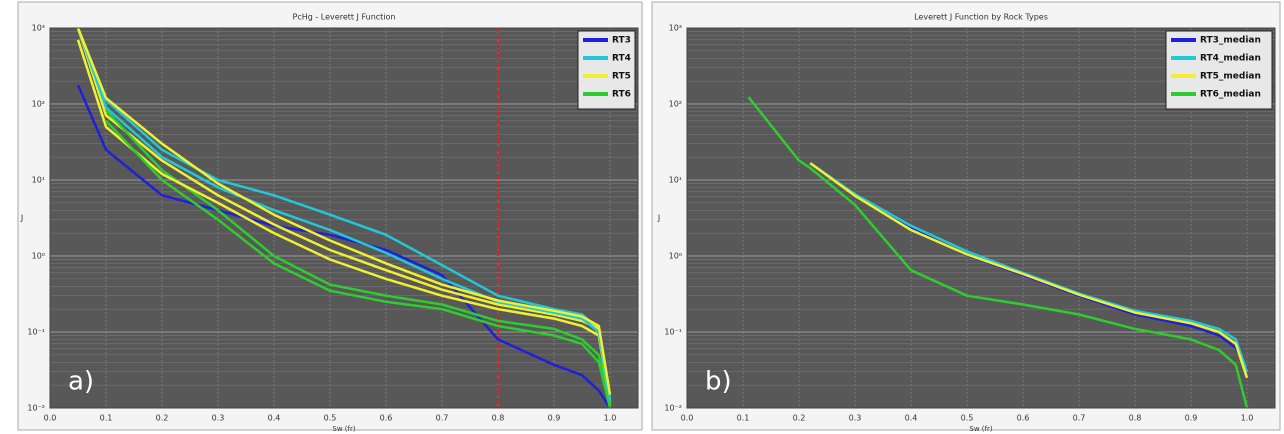  I want to click on legend-label: RT4, so click(621, 59).